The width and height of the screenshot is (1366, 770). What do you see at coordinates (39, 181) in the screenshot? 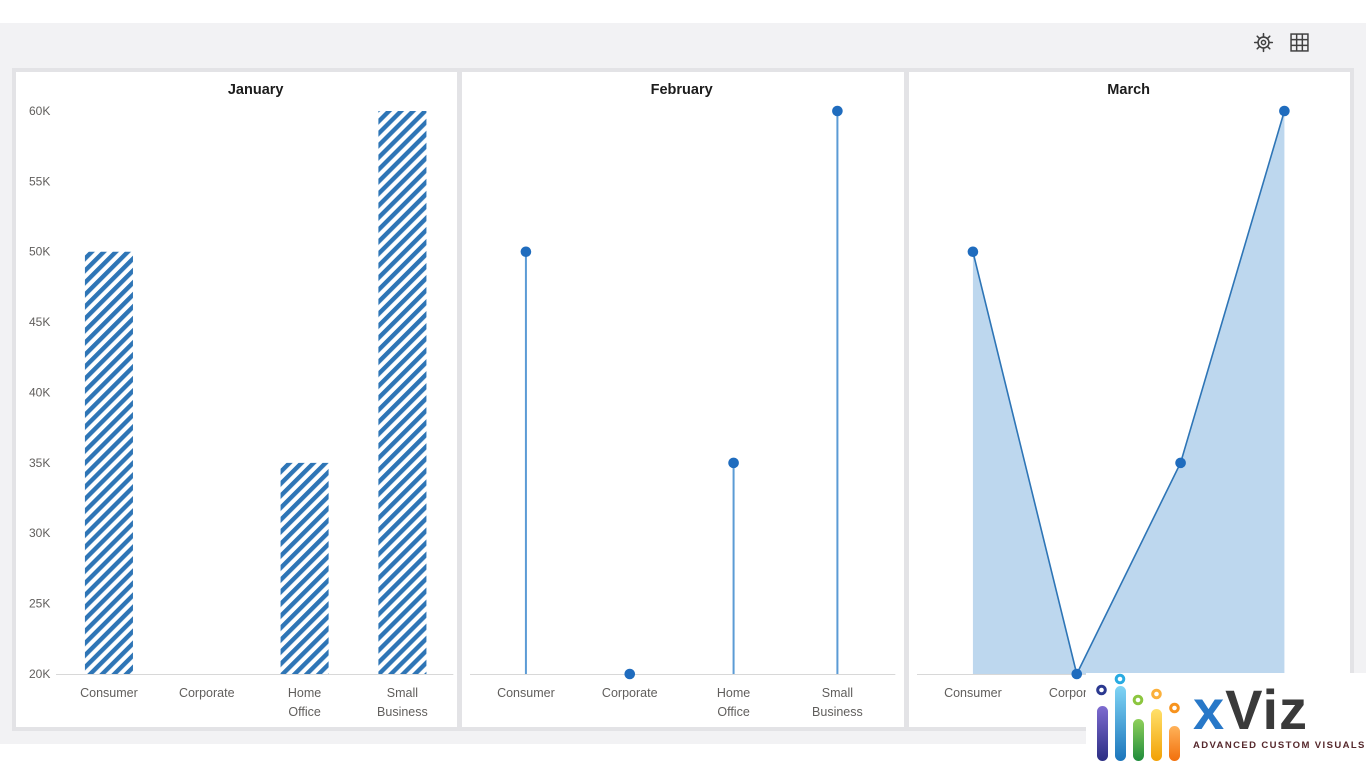
I see `y-axis-tick-label: 55K` at bounding box center [39, 181].